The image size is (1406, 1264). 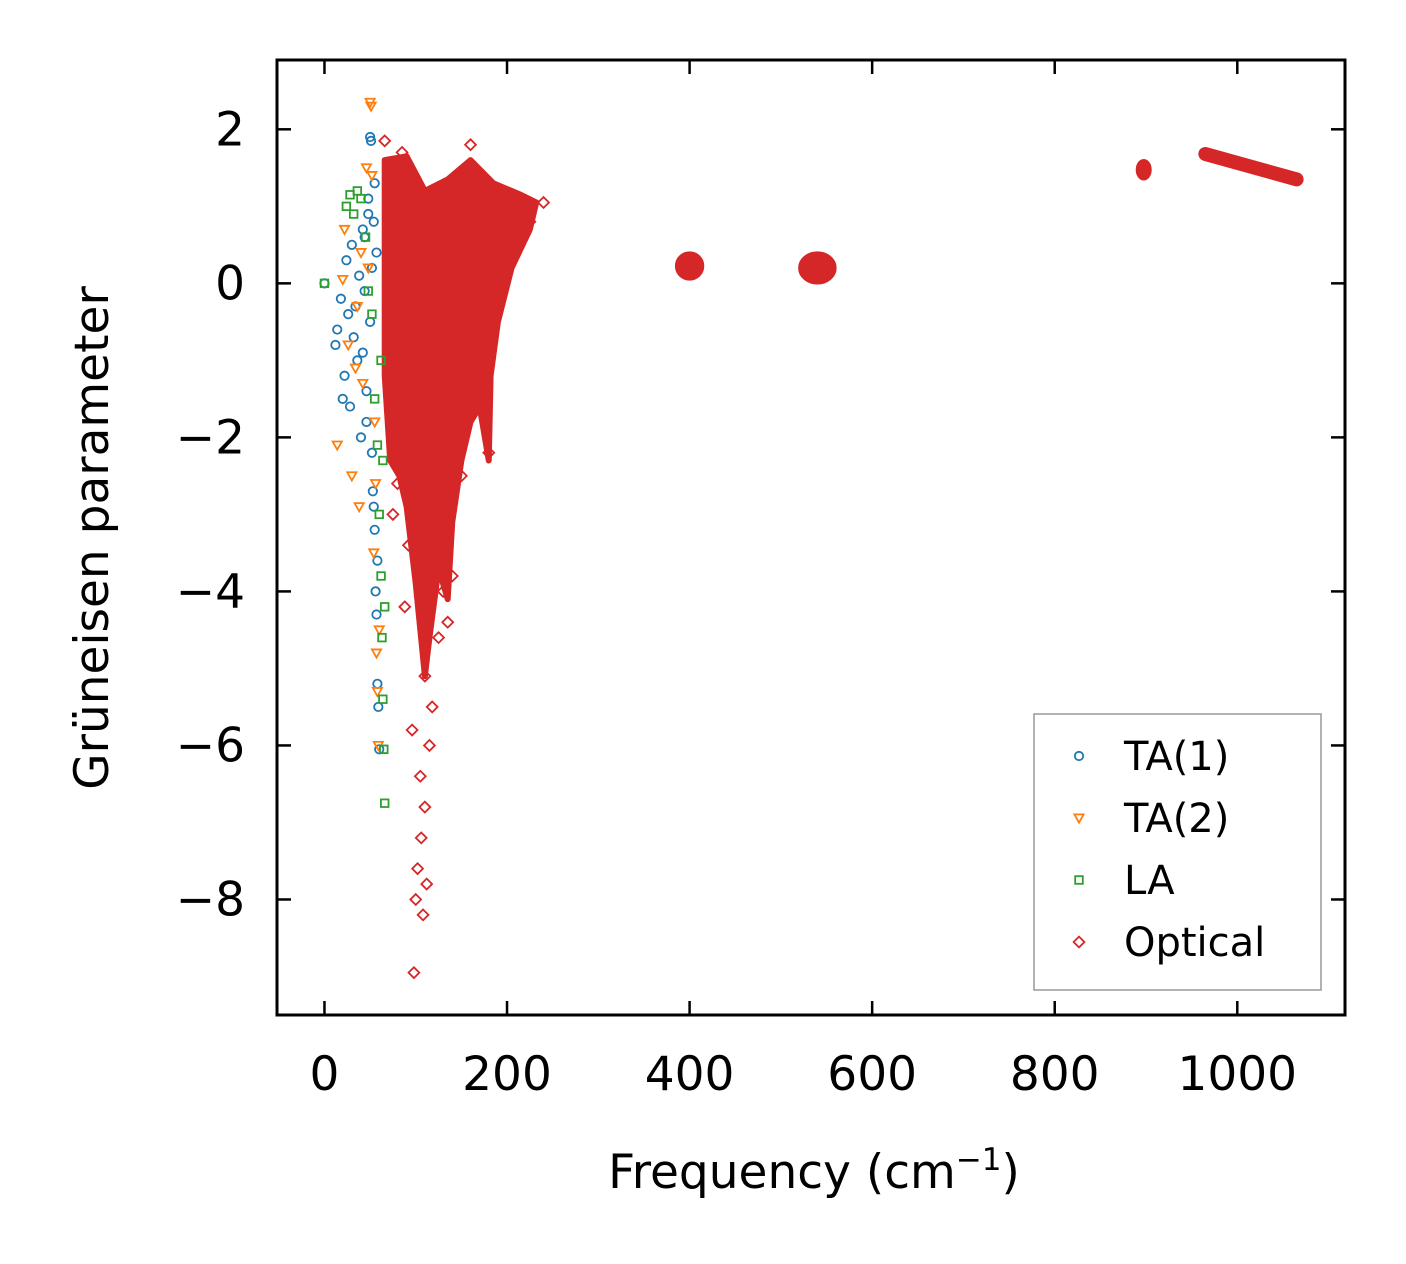 I want to click on optical-cluster-streak, so click(x=1251, y=166).